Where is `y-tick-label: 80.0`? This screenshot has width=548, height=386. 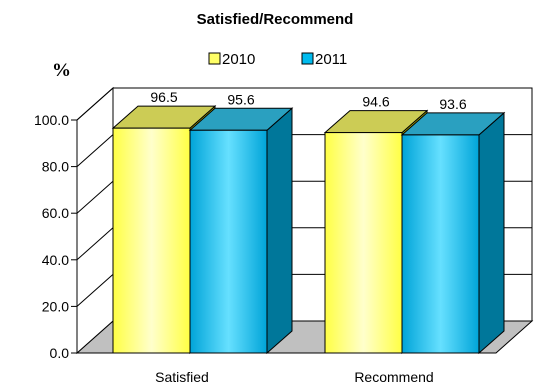
y-tick-label: 80.0 is located at coordinates (55, 167).